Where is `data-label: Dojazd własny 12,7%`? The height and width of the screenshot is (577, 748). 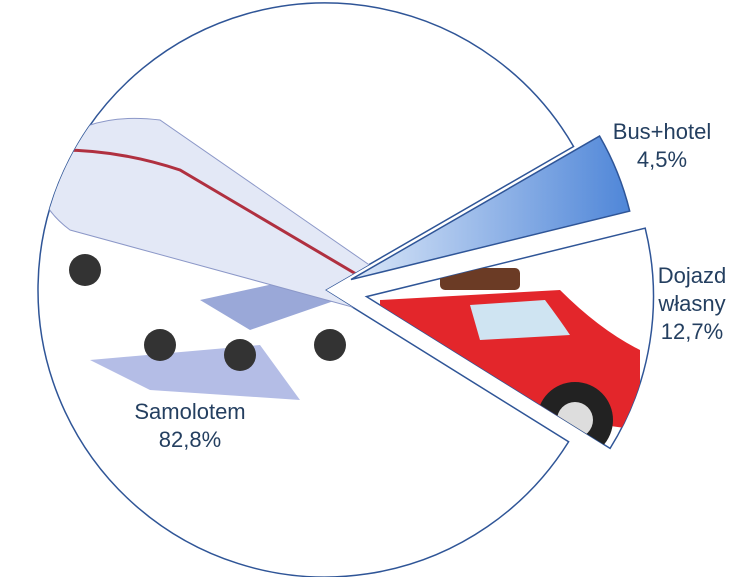 data-label: Dojazd własny 12,7% is located at coordinates (692, 304).